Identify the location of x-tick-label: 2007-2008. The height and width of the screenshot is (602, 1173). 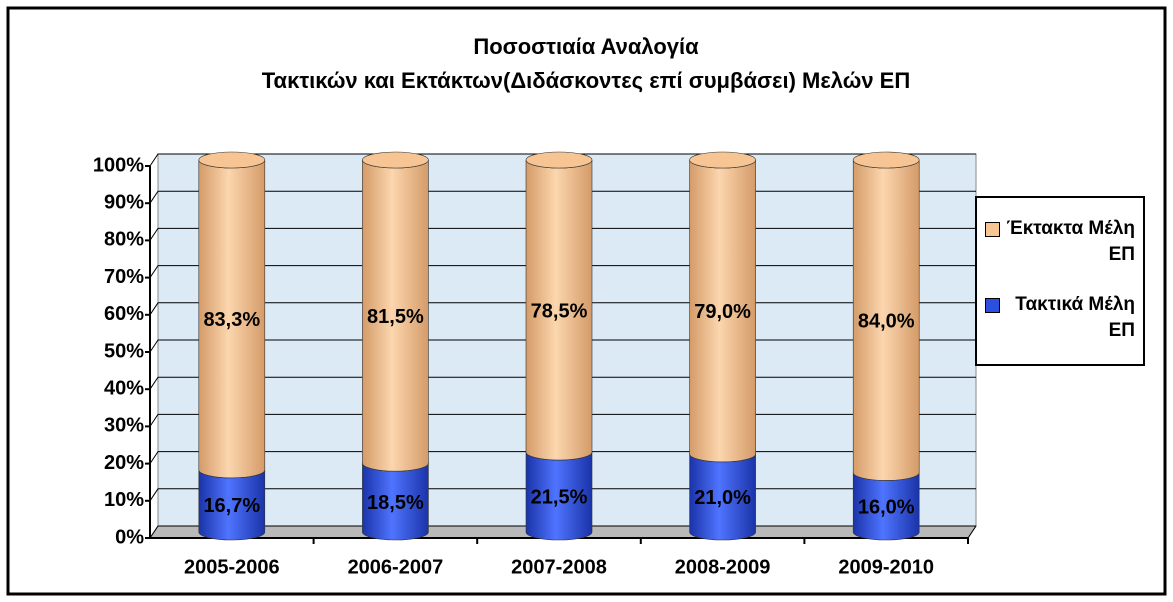
(559, 567).